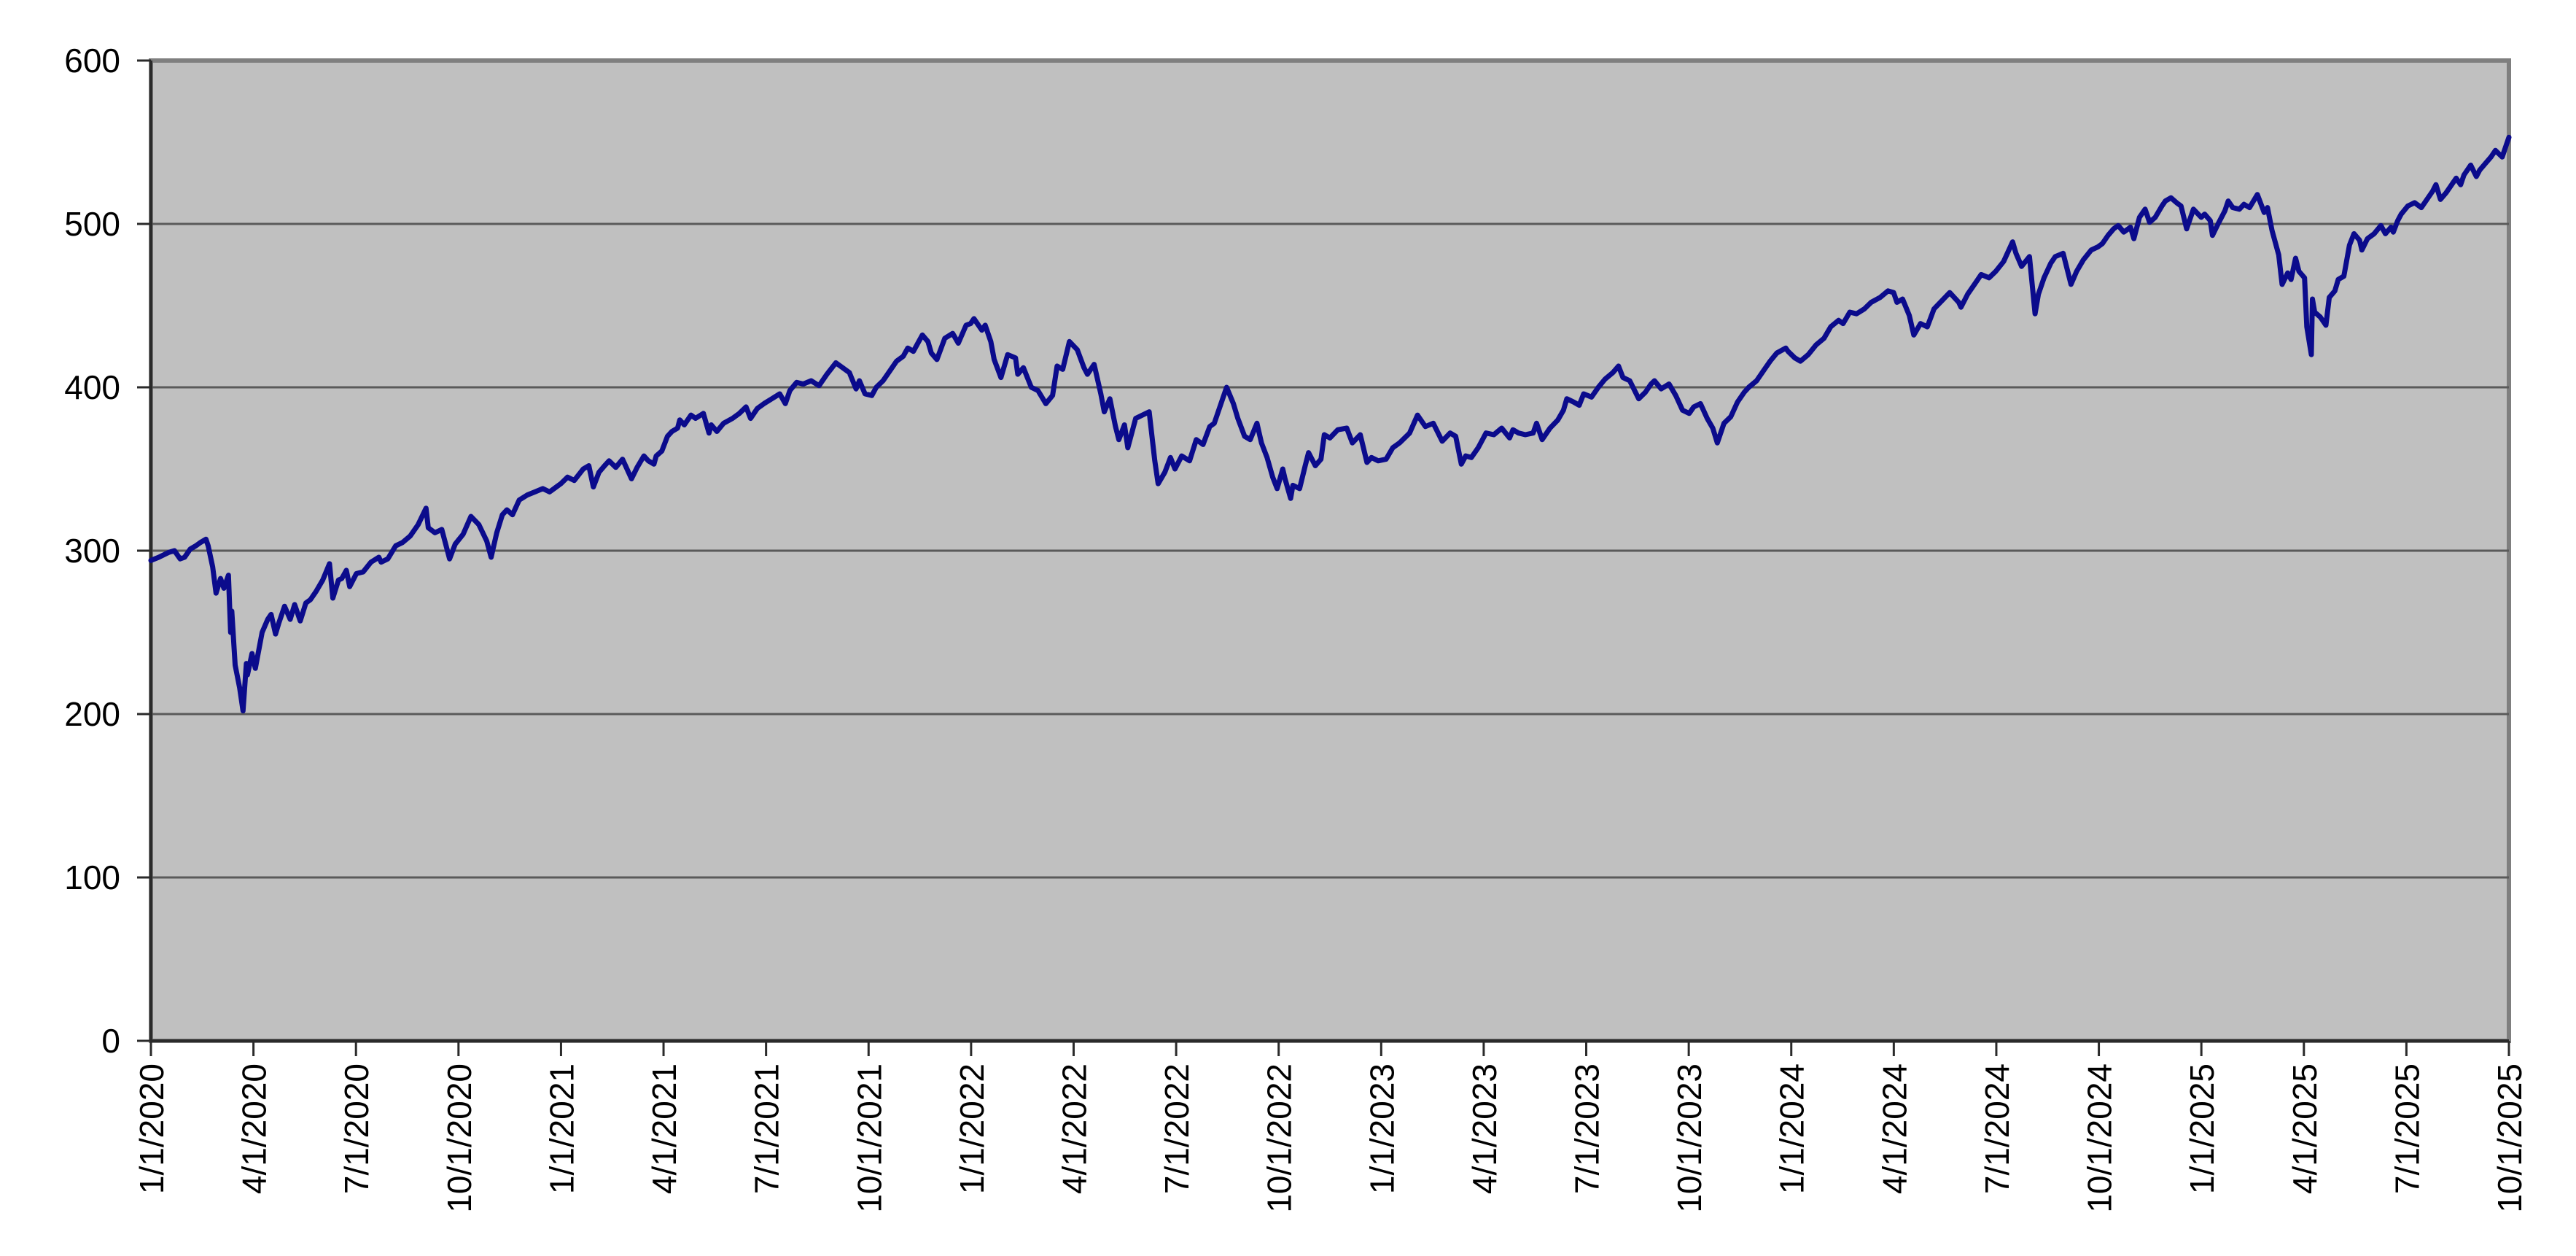  I want to click on x-axis-tick-label: 7/1/2020, so click(356, 1128).